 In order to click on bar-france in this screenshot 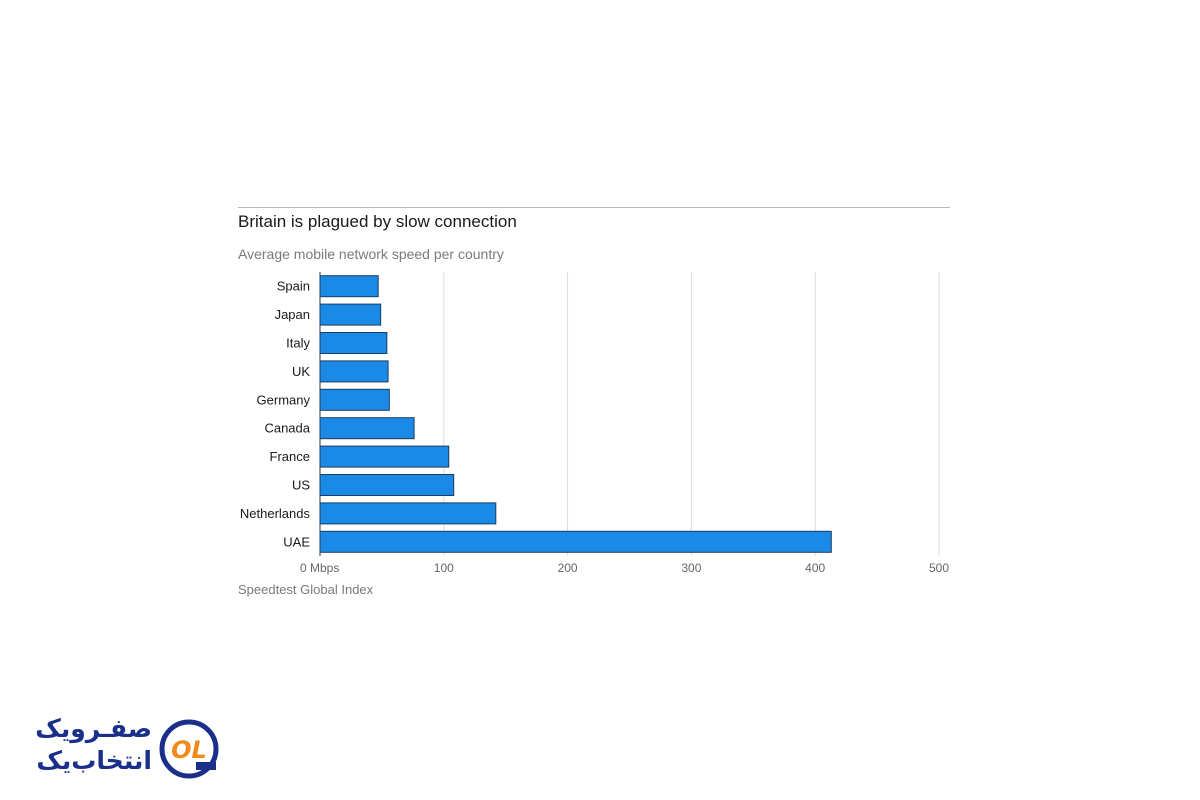, I will do `click(384, 456)`.